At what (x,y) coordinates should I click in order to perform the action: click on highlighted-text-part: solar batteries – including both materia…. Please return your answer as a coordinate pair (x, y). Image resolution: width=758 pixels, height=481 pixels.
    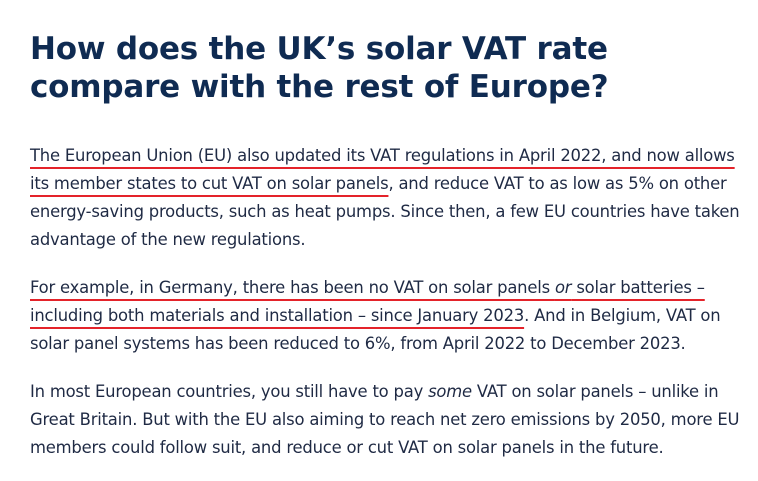
    Looking at the image, I should click on (367, 301).